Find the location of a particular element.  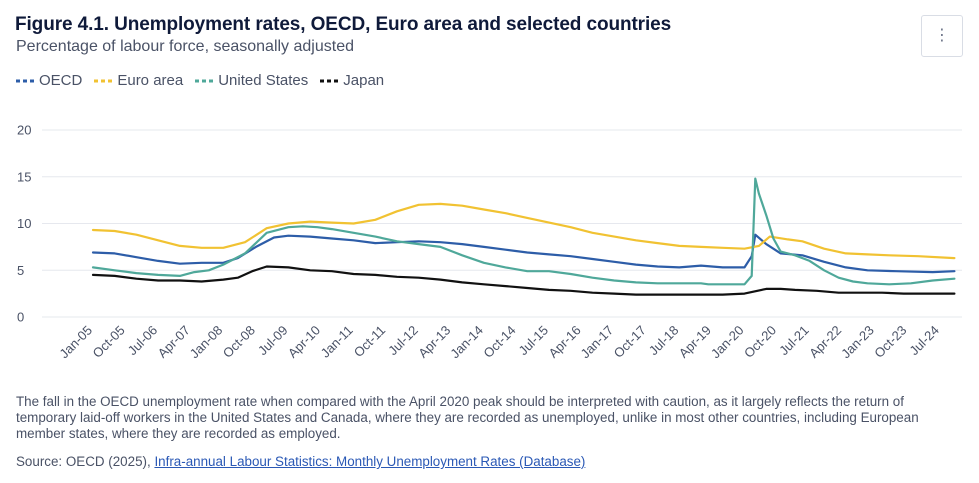

x-tick-label: Jan-20 is located at coordinates (727, 342).